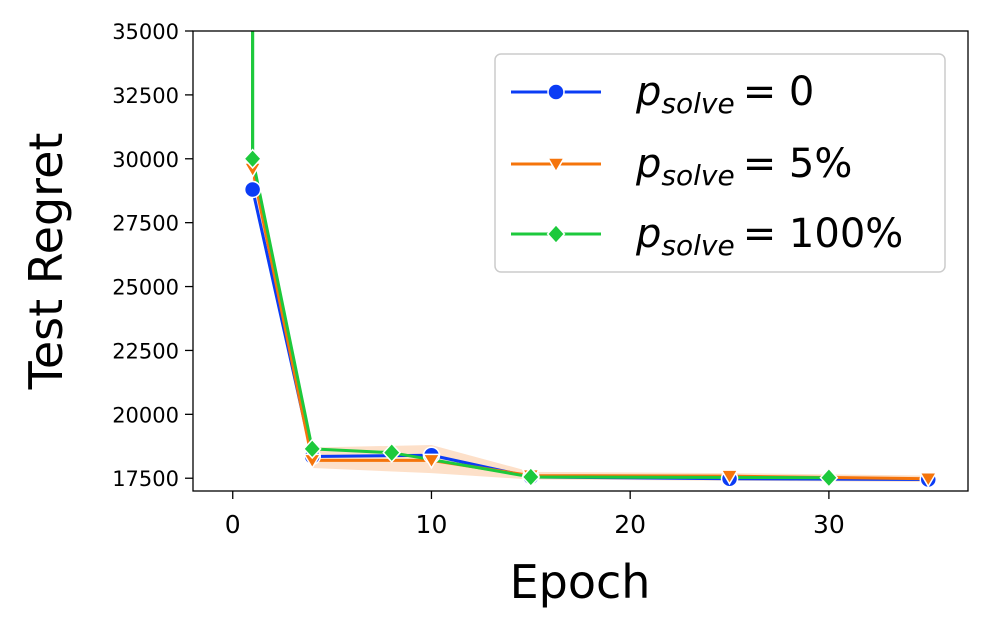 This screenshot has width=988, height=630. I want to click on y-tick-label: 25000, so click(145, 288).